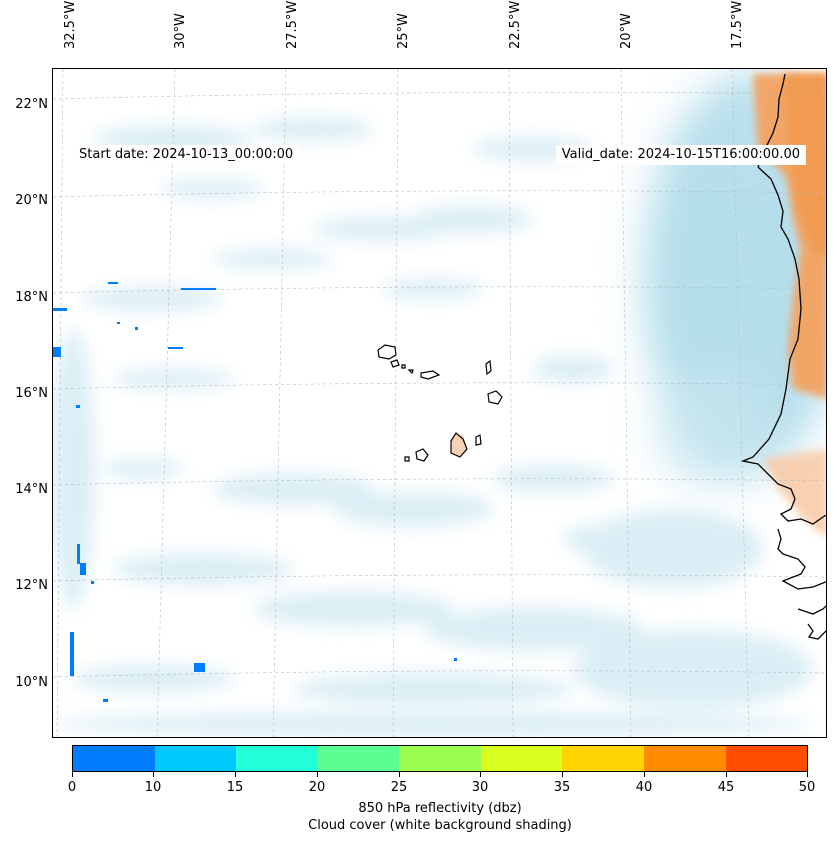 The height and width of the screenshot is (843, 837). What do you see at coordinates (403, 31) in the screenshot?
I see `lon-label-text: 25°W` at bounding box center [403, 31].